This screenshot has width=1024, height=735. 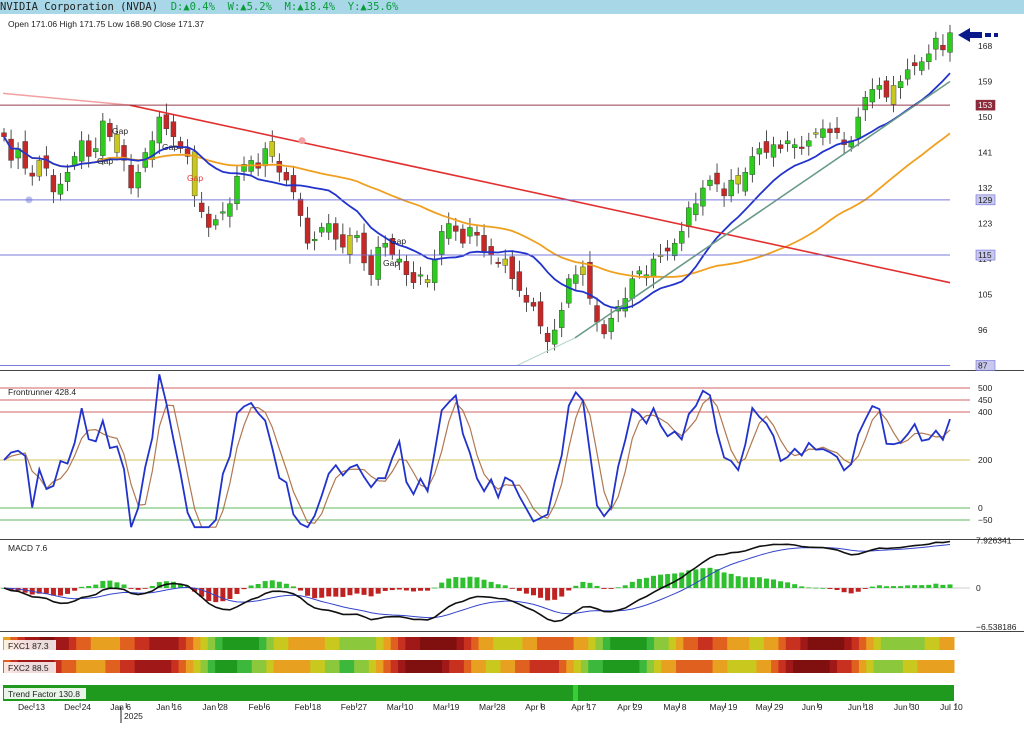 What do you see at coordinates (980, 508) in the screenshot?
I see `frontrunner-tick: 0` at bounding box center [980, 508].